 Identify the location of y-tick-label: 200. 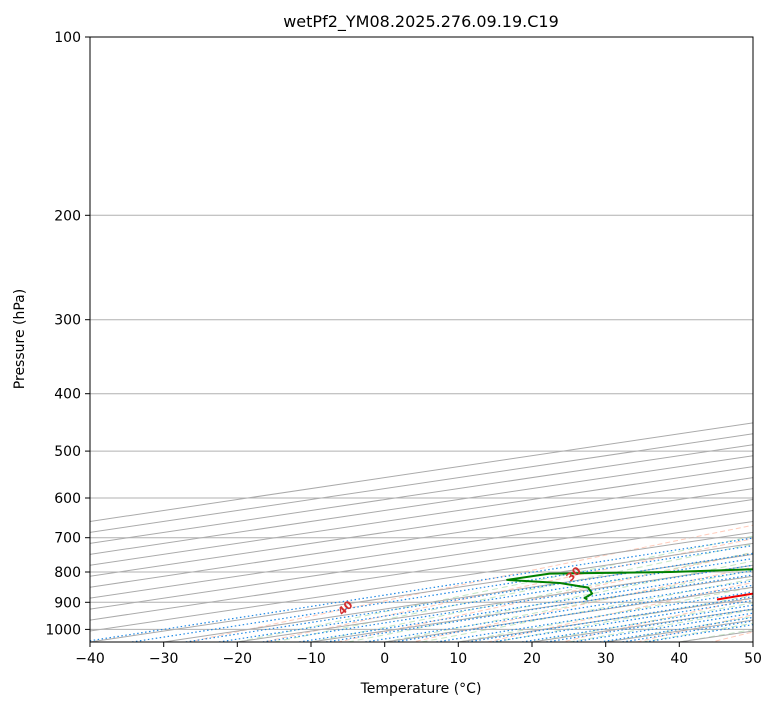
(67, 216).